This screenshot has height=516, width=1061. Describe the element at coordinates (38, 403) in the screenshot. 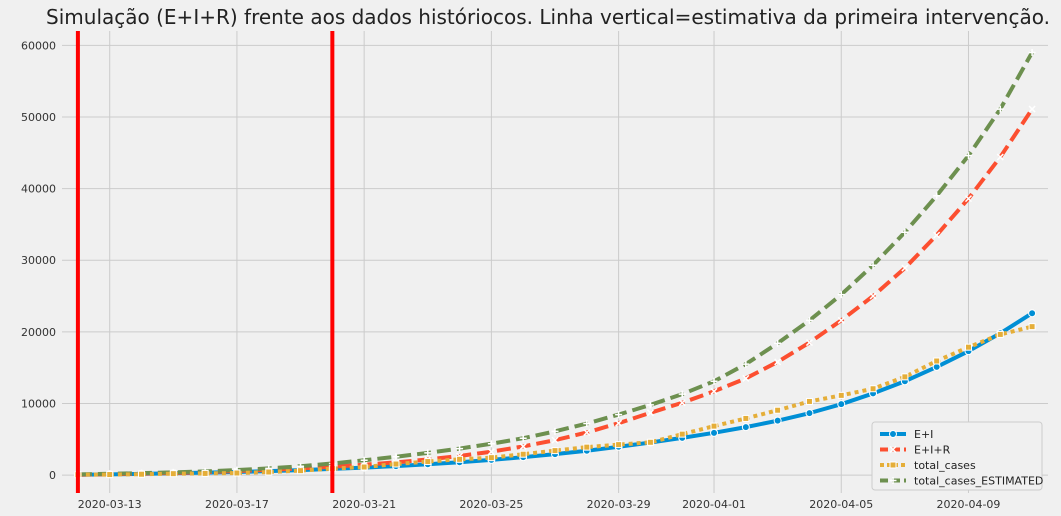

I see `y-tick-label: 10000` at that location.